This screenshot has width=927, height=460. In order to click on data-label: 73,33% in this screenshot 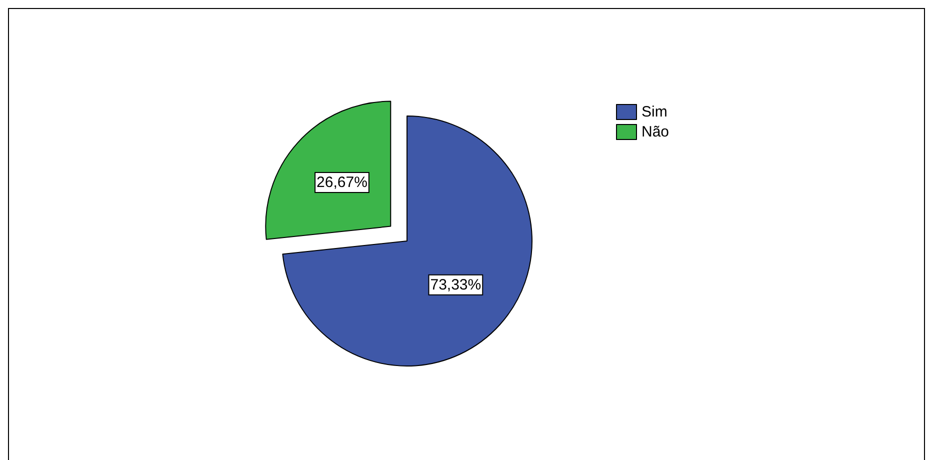, I will do `click(456, 285)`.